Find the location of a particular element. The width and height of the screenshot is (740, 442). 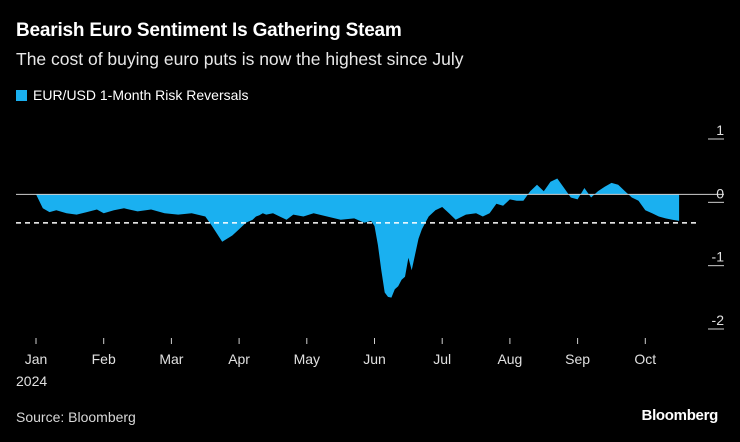

legend: EUR/USD 1-Month Risk Reversals is located at coordinates (132, 95).